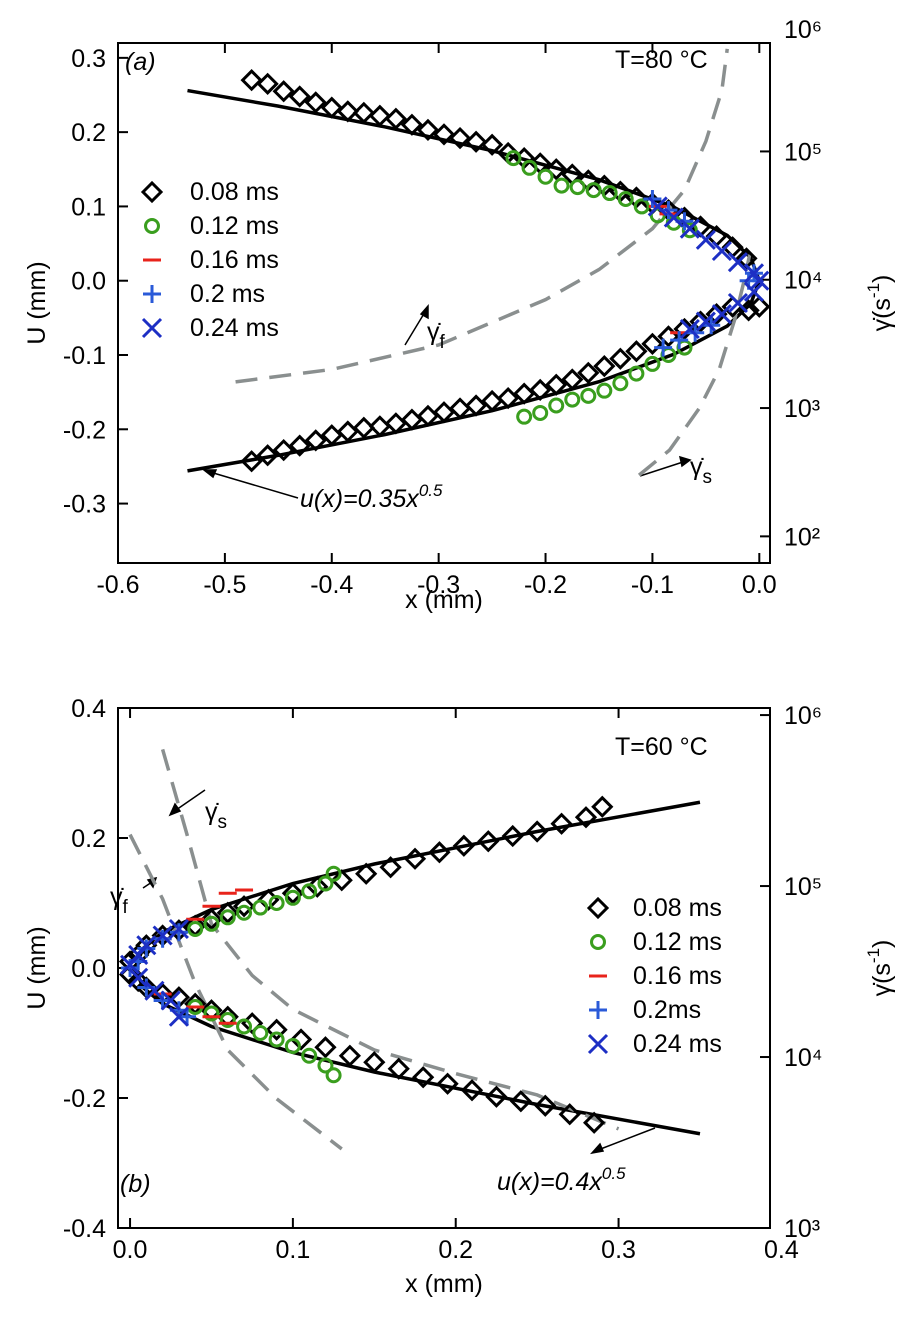 The image size is (905, 1317). What do you see at coordinates (234, 328) in the screenshot?
I see `legend-label: 0.24 ms` at bounding box center [234, 328].